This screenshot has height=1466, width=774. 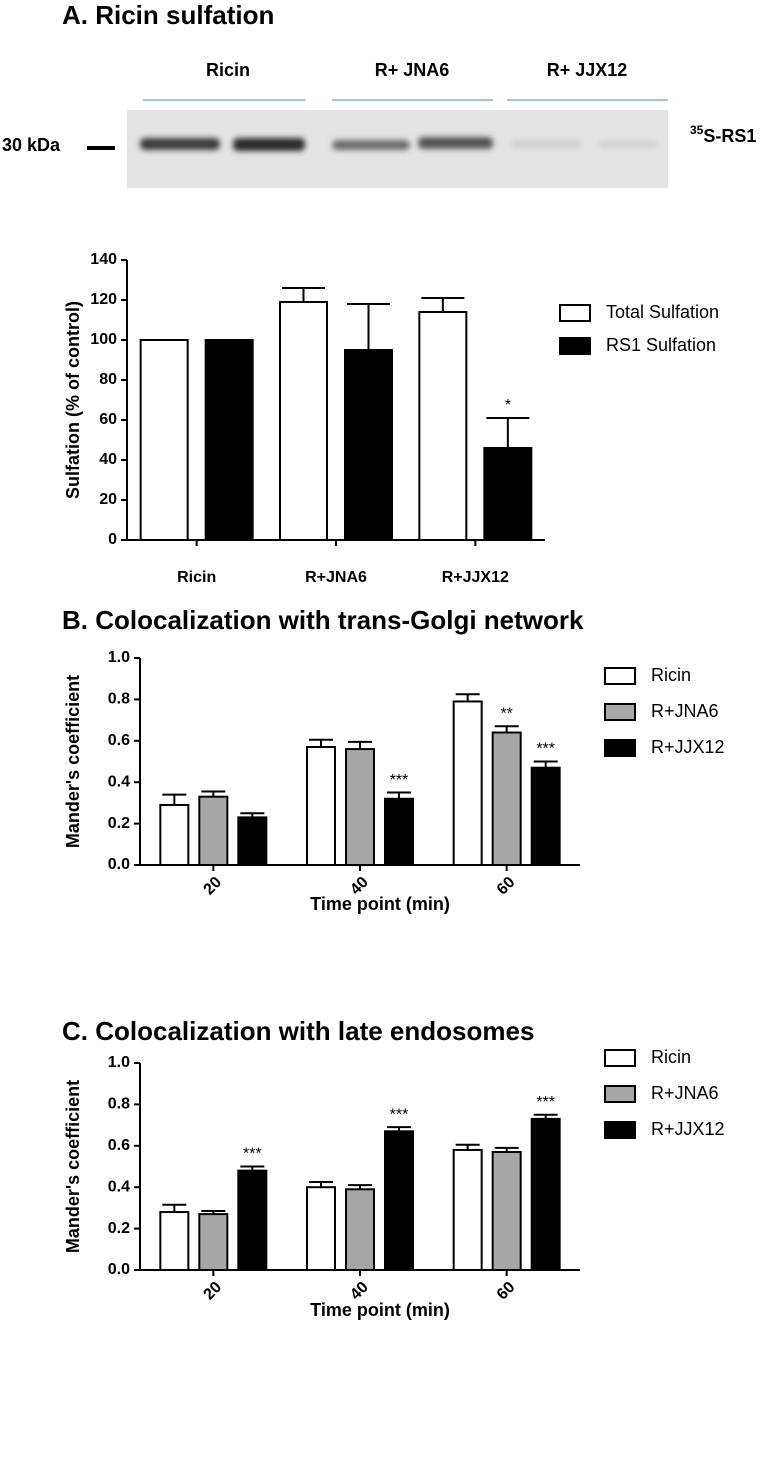 What do you see at coordinates (298, 1031) in the screenshot?
I see `chart-title: C. Colocalization with late endosomes` at bounding box center [298, 1031].